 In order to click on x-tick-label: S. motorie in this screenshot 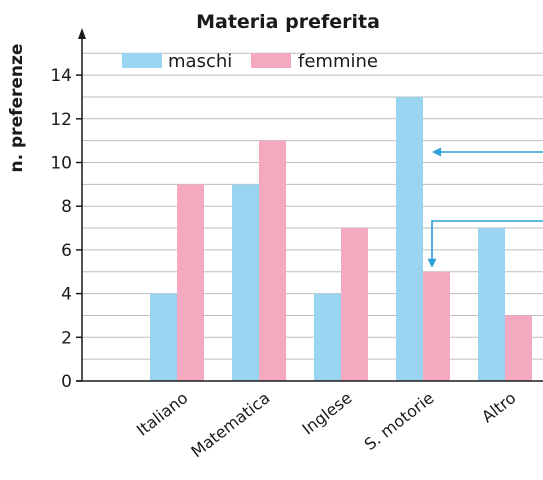, I will do `click(399, 421)`.